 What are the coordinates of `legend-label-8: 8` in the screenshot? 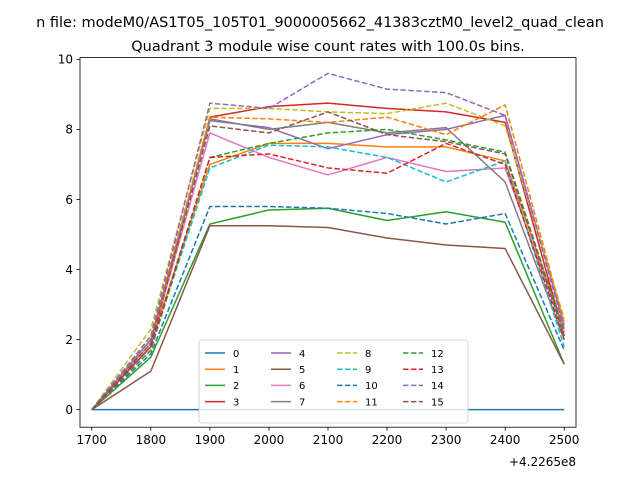 It's located at (368, 354).